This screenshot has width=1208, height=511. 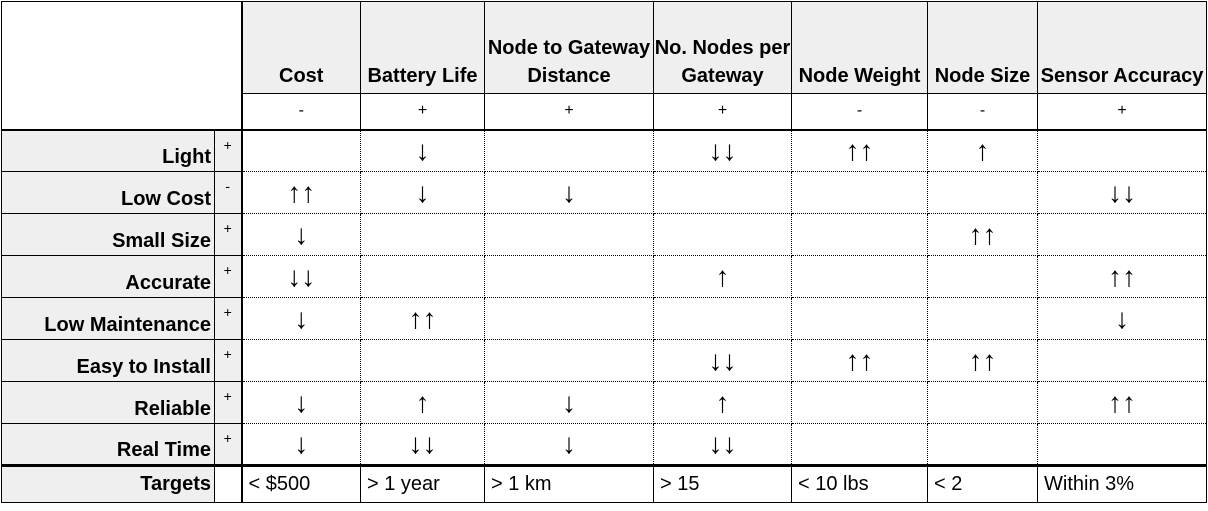 What do you see at coordinates (300, 47) in the screenshot?
I see `column-header: Cost` at bounding box center [300, 47].